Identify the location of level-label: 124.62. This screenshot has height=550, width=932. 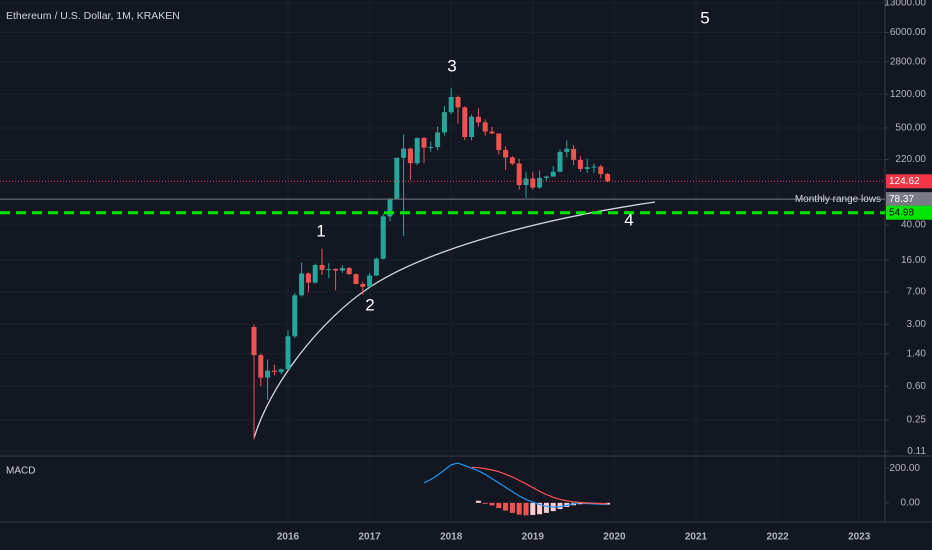
(904, 181).